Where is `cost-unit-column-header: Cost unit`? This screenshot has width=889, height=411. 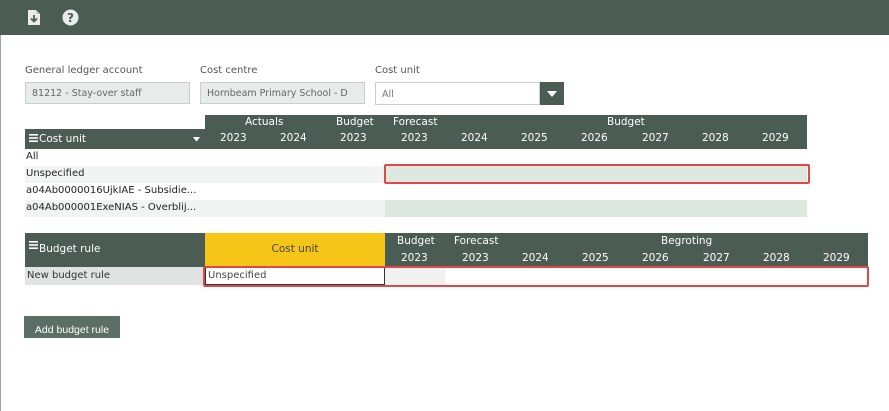 cost-unit-column-header: Cost unit is located at coordinates (115, 139).